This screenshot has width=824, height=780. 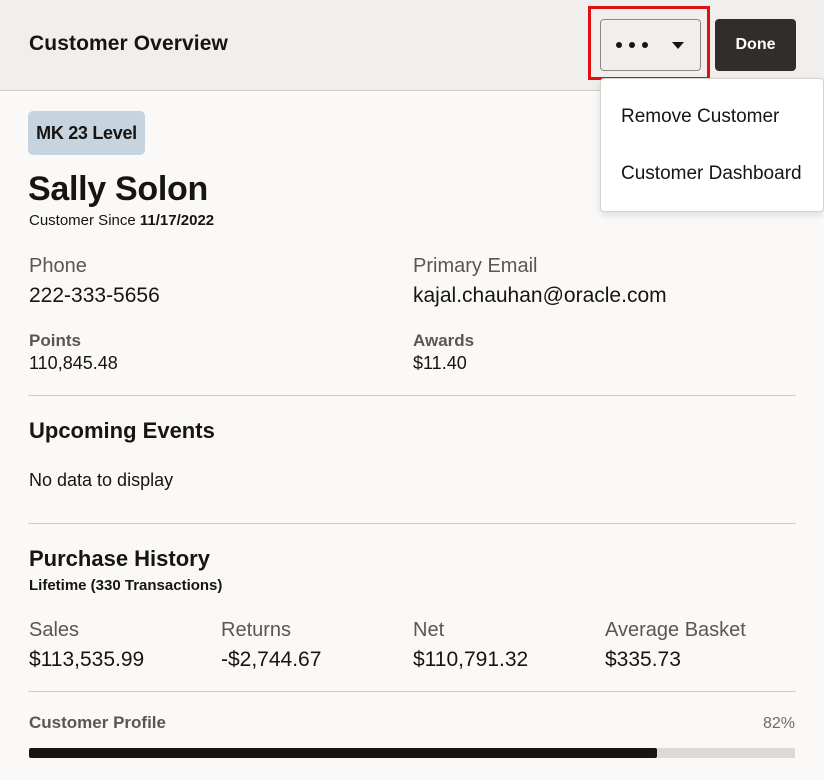 What do you see at coordinates (101, 480) in the screenshot?
I see `upcoming-events-empty: No data to display` at bounding box center [101, 480].